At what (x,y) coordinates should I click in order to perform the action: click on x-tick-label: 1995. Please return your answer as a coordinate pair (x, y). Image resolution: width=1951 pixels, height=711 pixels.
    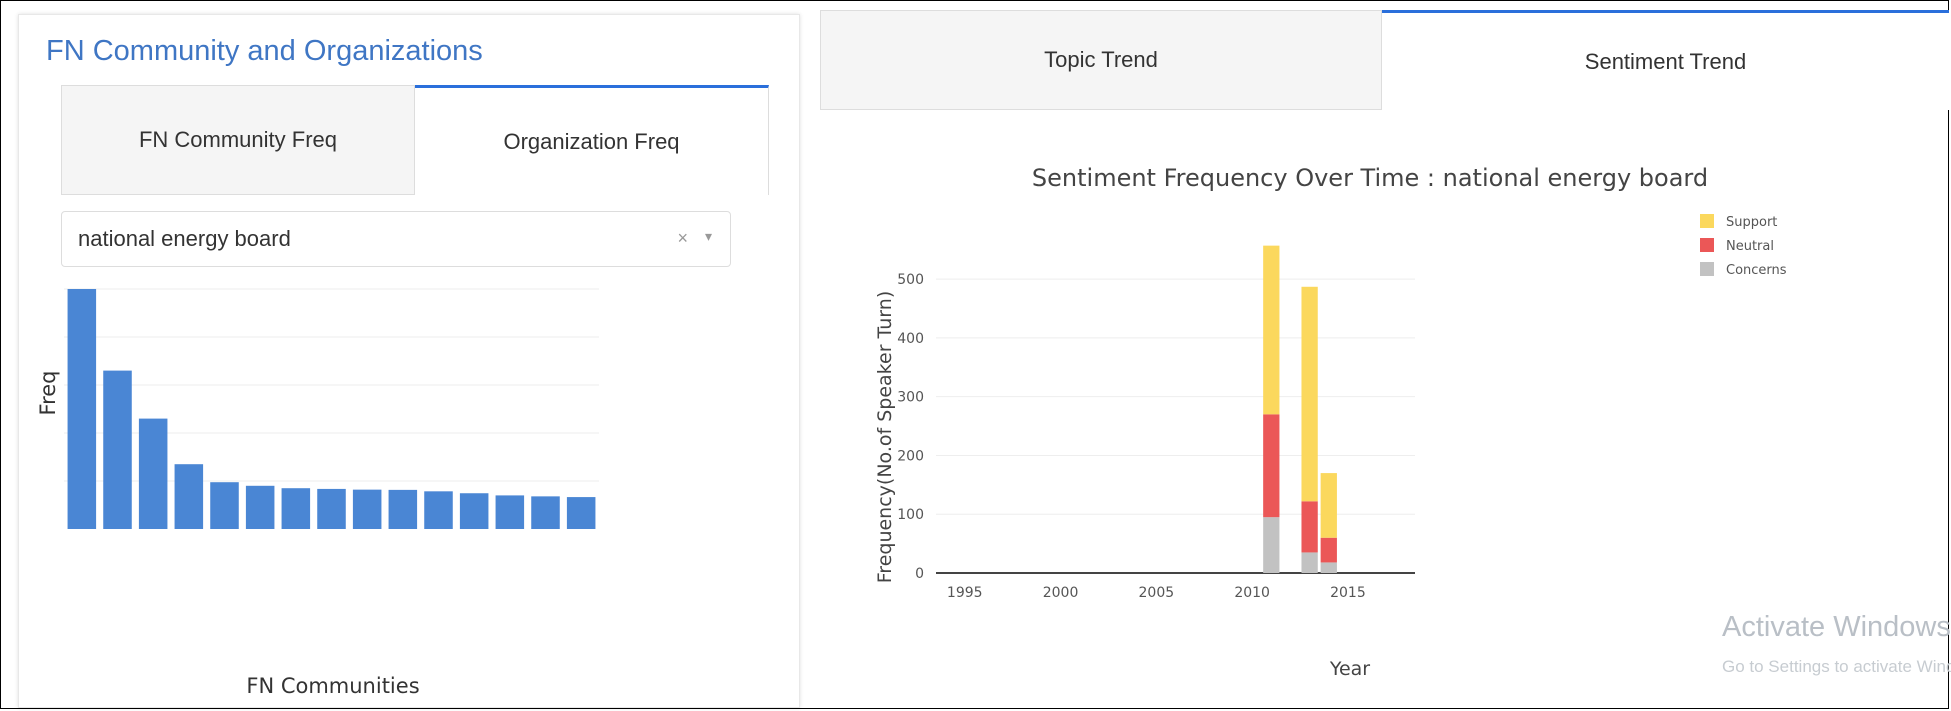
    Looking at the image, I should click on (965, 593).